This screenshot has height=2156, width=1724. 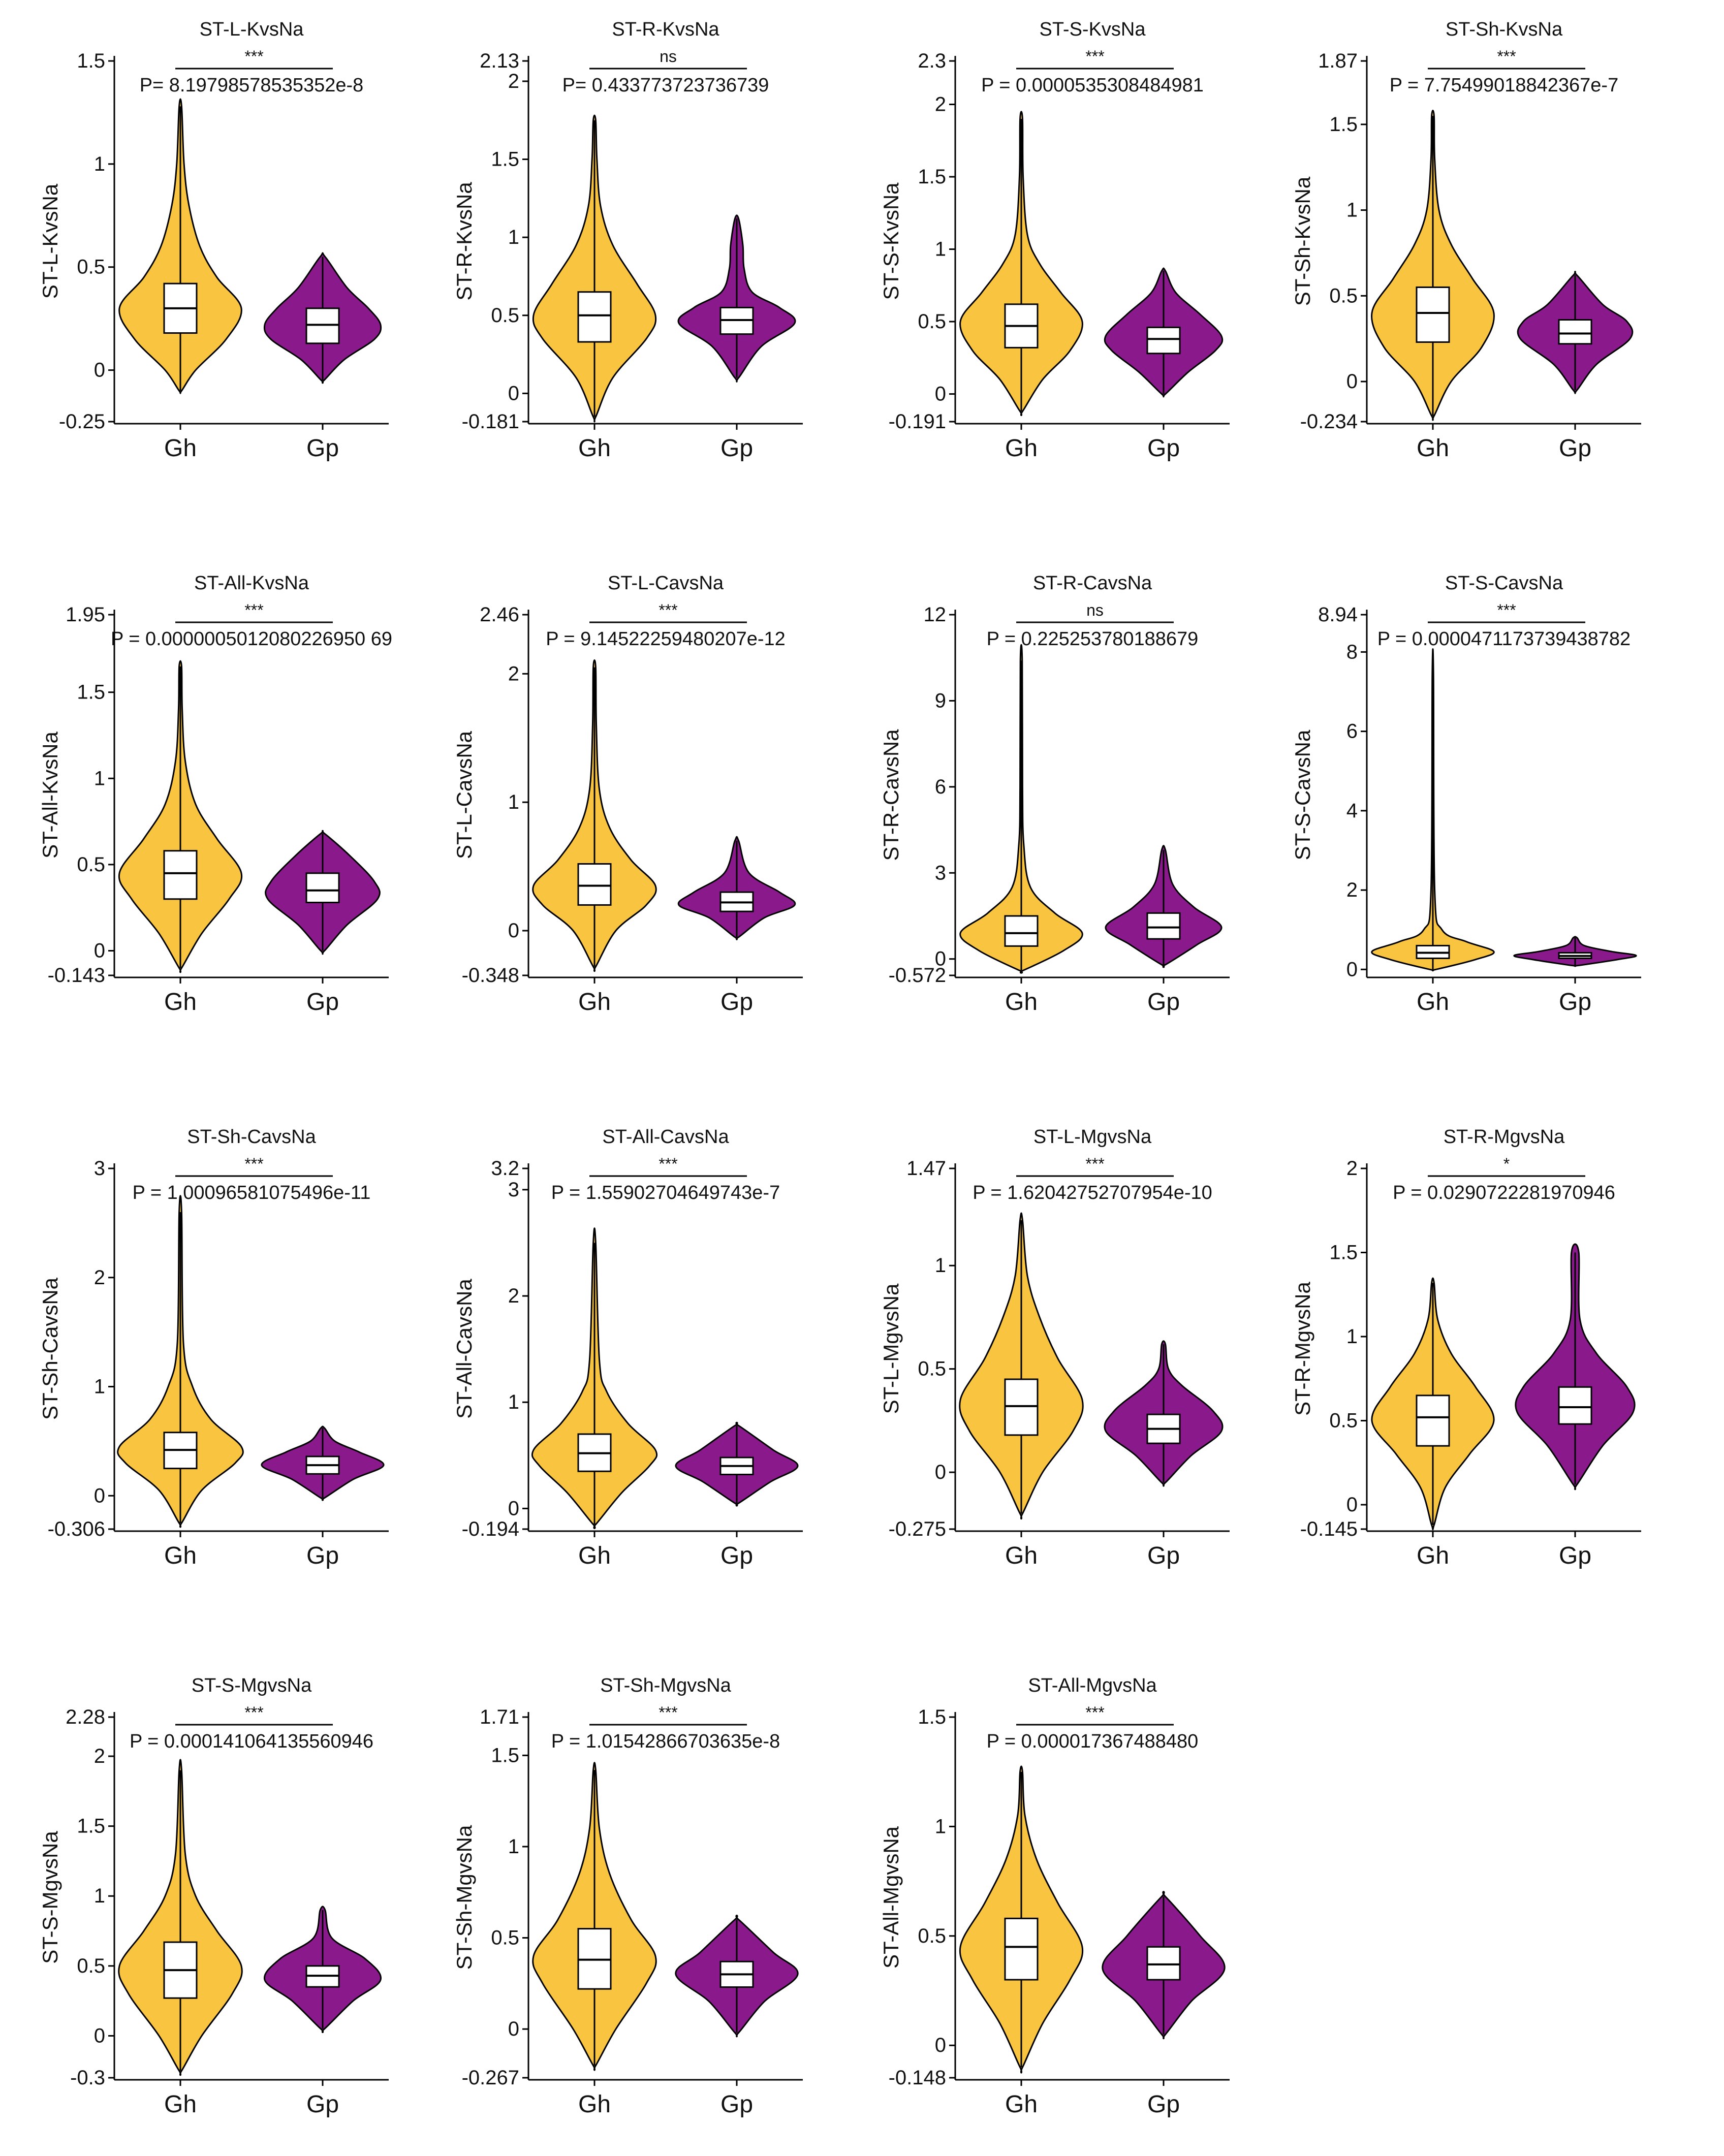 I want to click on y-tick-label: 2.3, so click(x=932, y=61).